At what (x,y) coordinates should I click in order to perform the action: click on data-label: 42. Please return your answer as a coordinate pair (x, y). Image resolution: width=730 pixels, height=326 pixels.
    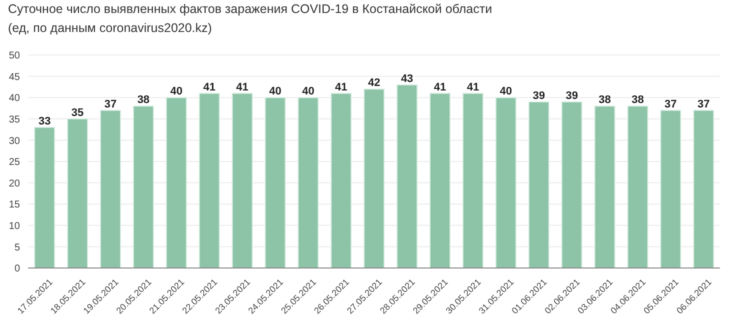
    Looking at the image, I should click on (374, 83).